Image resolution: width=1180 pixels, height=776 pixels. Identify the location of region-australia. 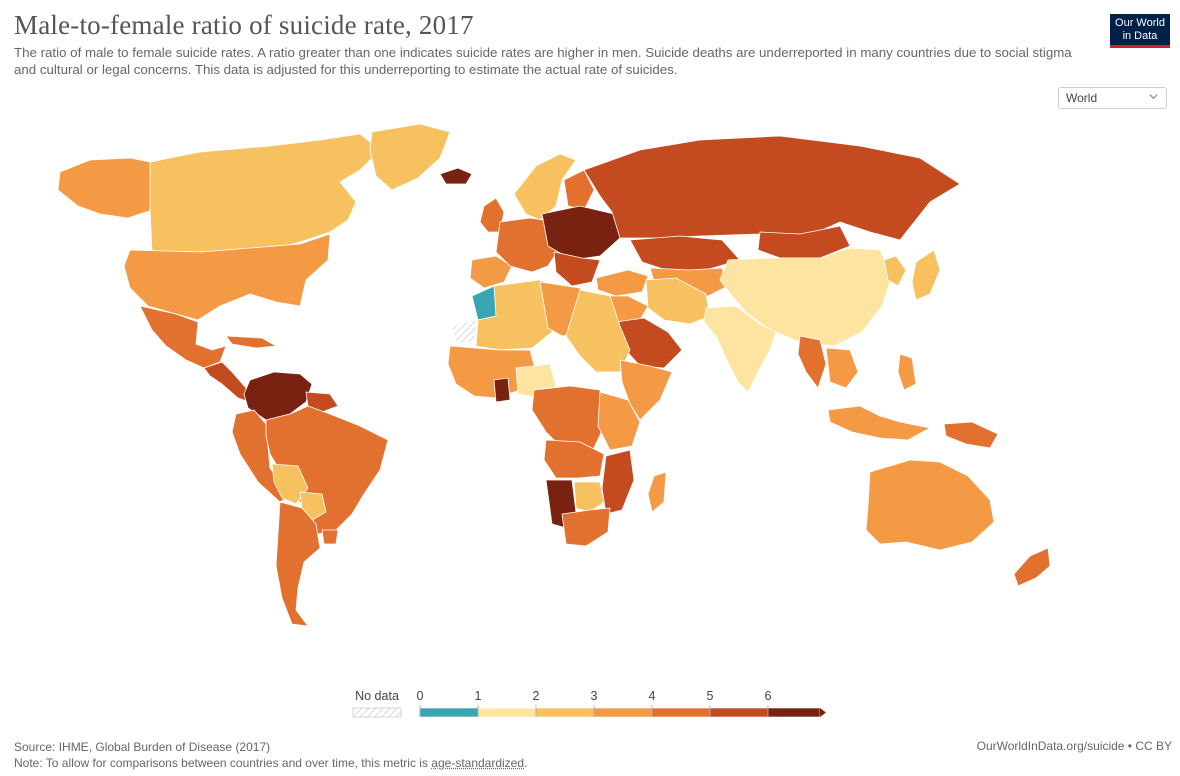
(930, 505).